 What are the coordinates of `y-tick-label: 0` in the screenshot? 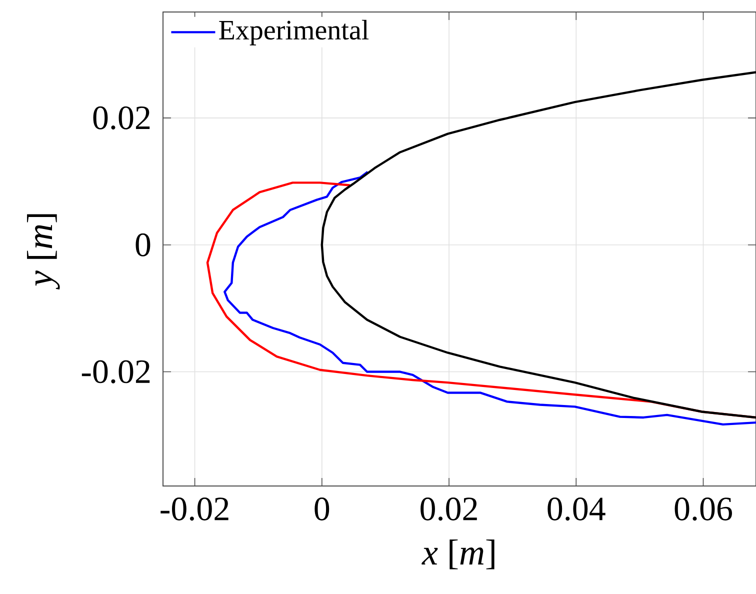 It's located at (143, 244).